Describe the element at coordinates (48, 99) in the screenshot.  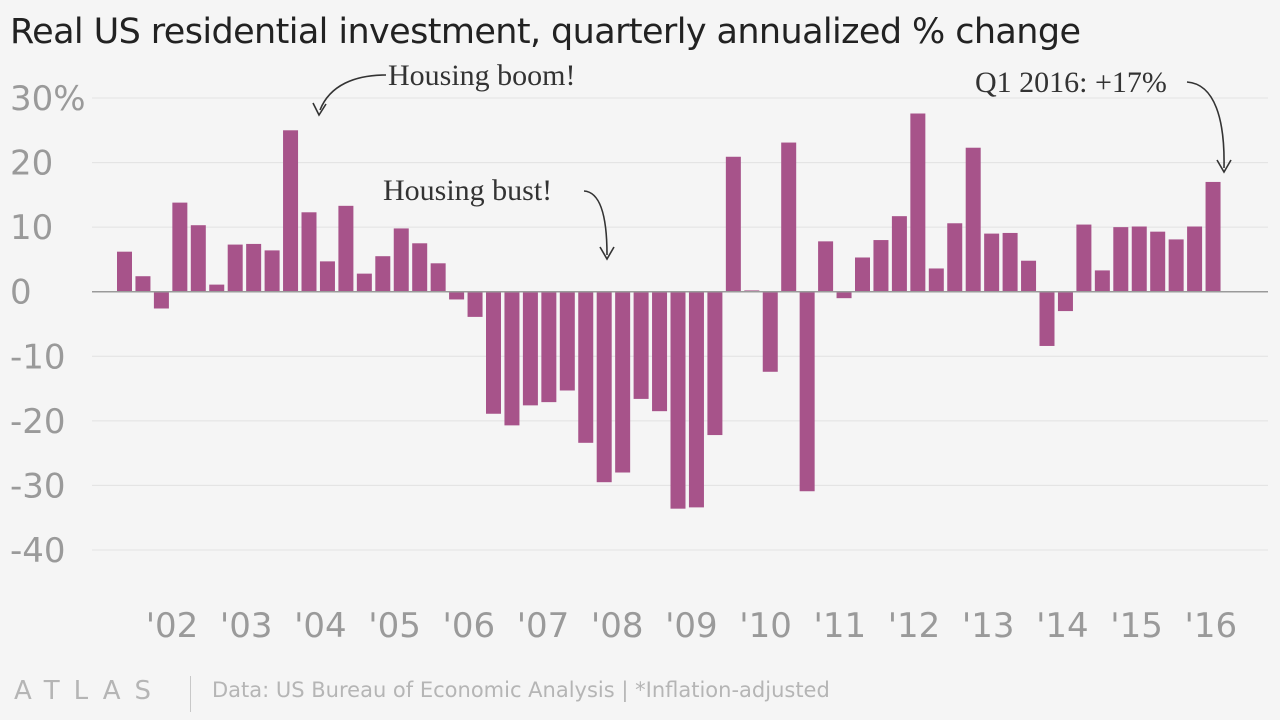
I see `y-tick-label: 30%` at that location.